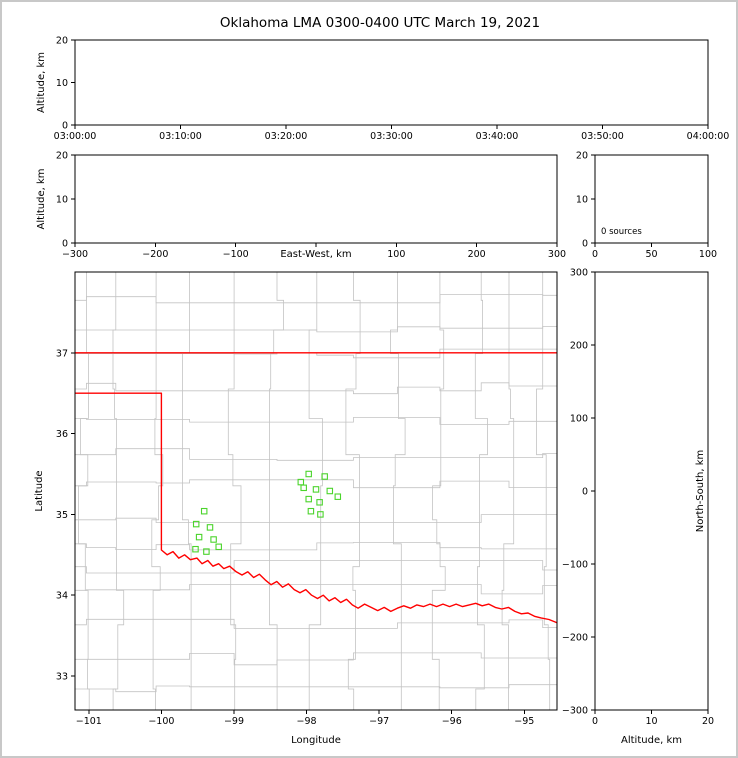 Image resolution: width=738 pixels, height=758 pixels. Describe the element at coordinates (638, 498) in the screenshot. I see `panel-north-south-height: 0 10 20 300 200 100 0 −100 −200 −300` at that location.